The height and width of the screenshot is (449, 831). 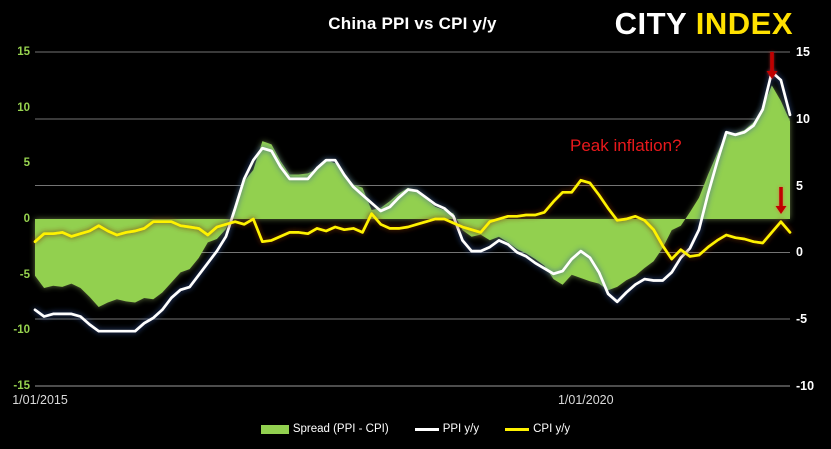 I want to click on spread-area-swatch-icon, so click(x=274, y=429).